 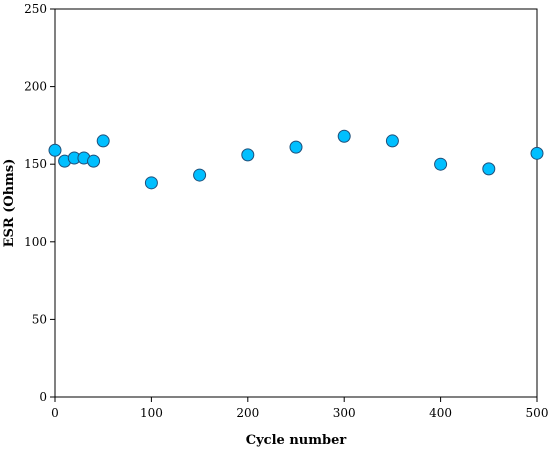 I want to click on data-points, so click(x=296, y=159).